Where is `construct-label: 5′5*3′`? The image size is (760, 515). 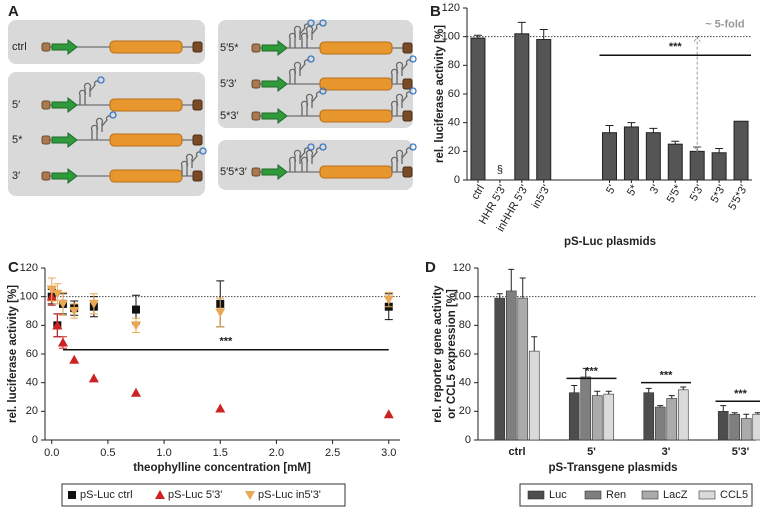
construct-label: 5′5*3′ is located at coordinates (233, 172).